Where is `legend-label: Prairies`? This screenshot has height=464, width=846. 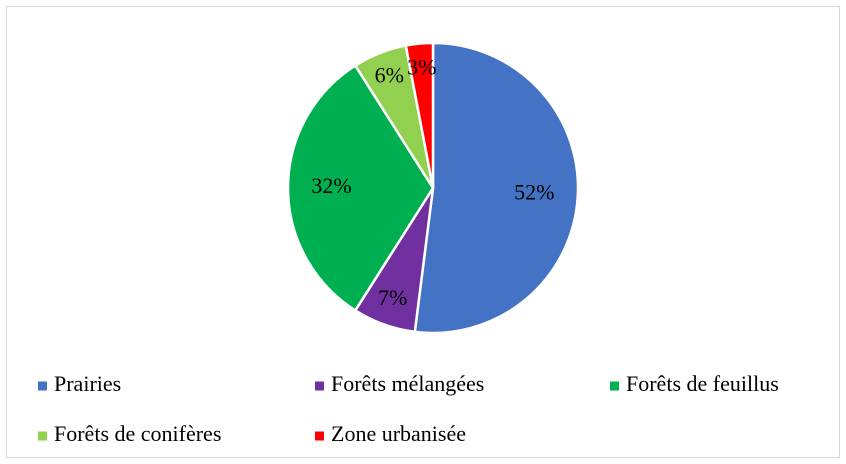
legend-label: Prairies is located at coordinates (87, 383).